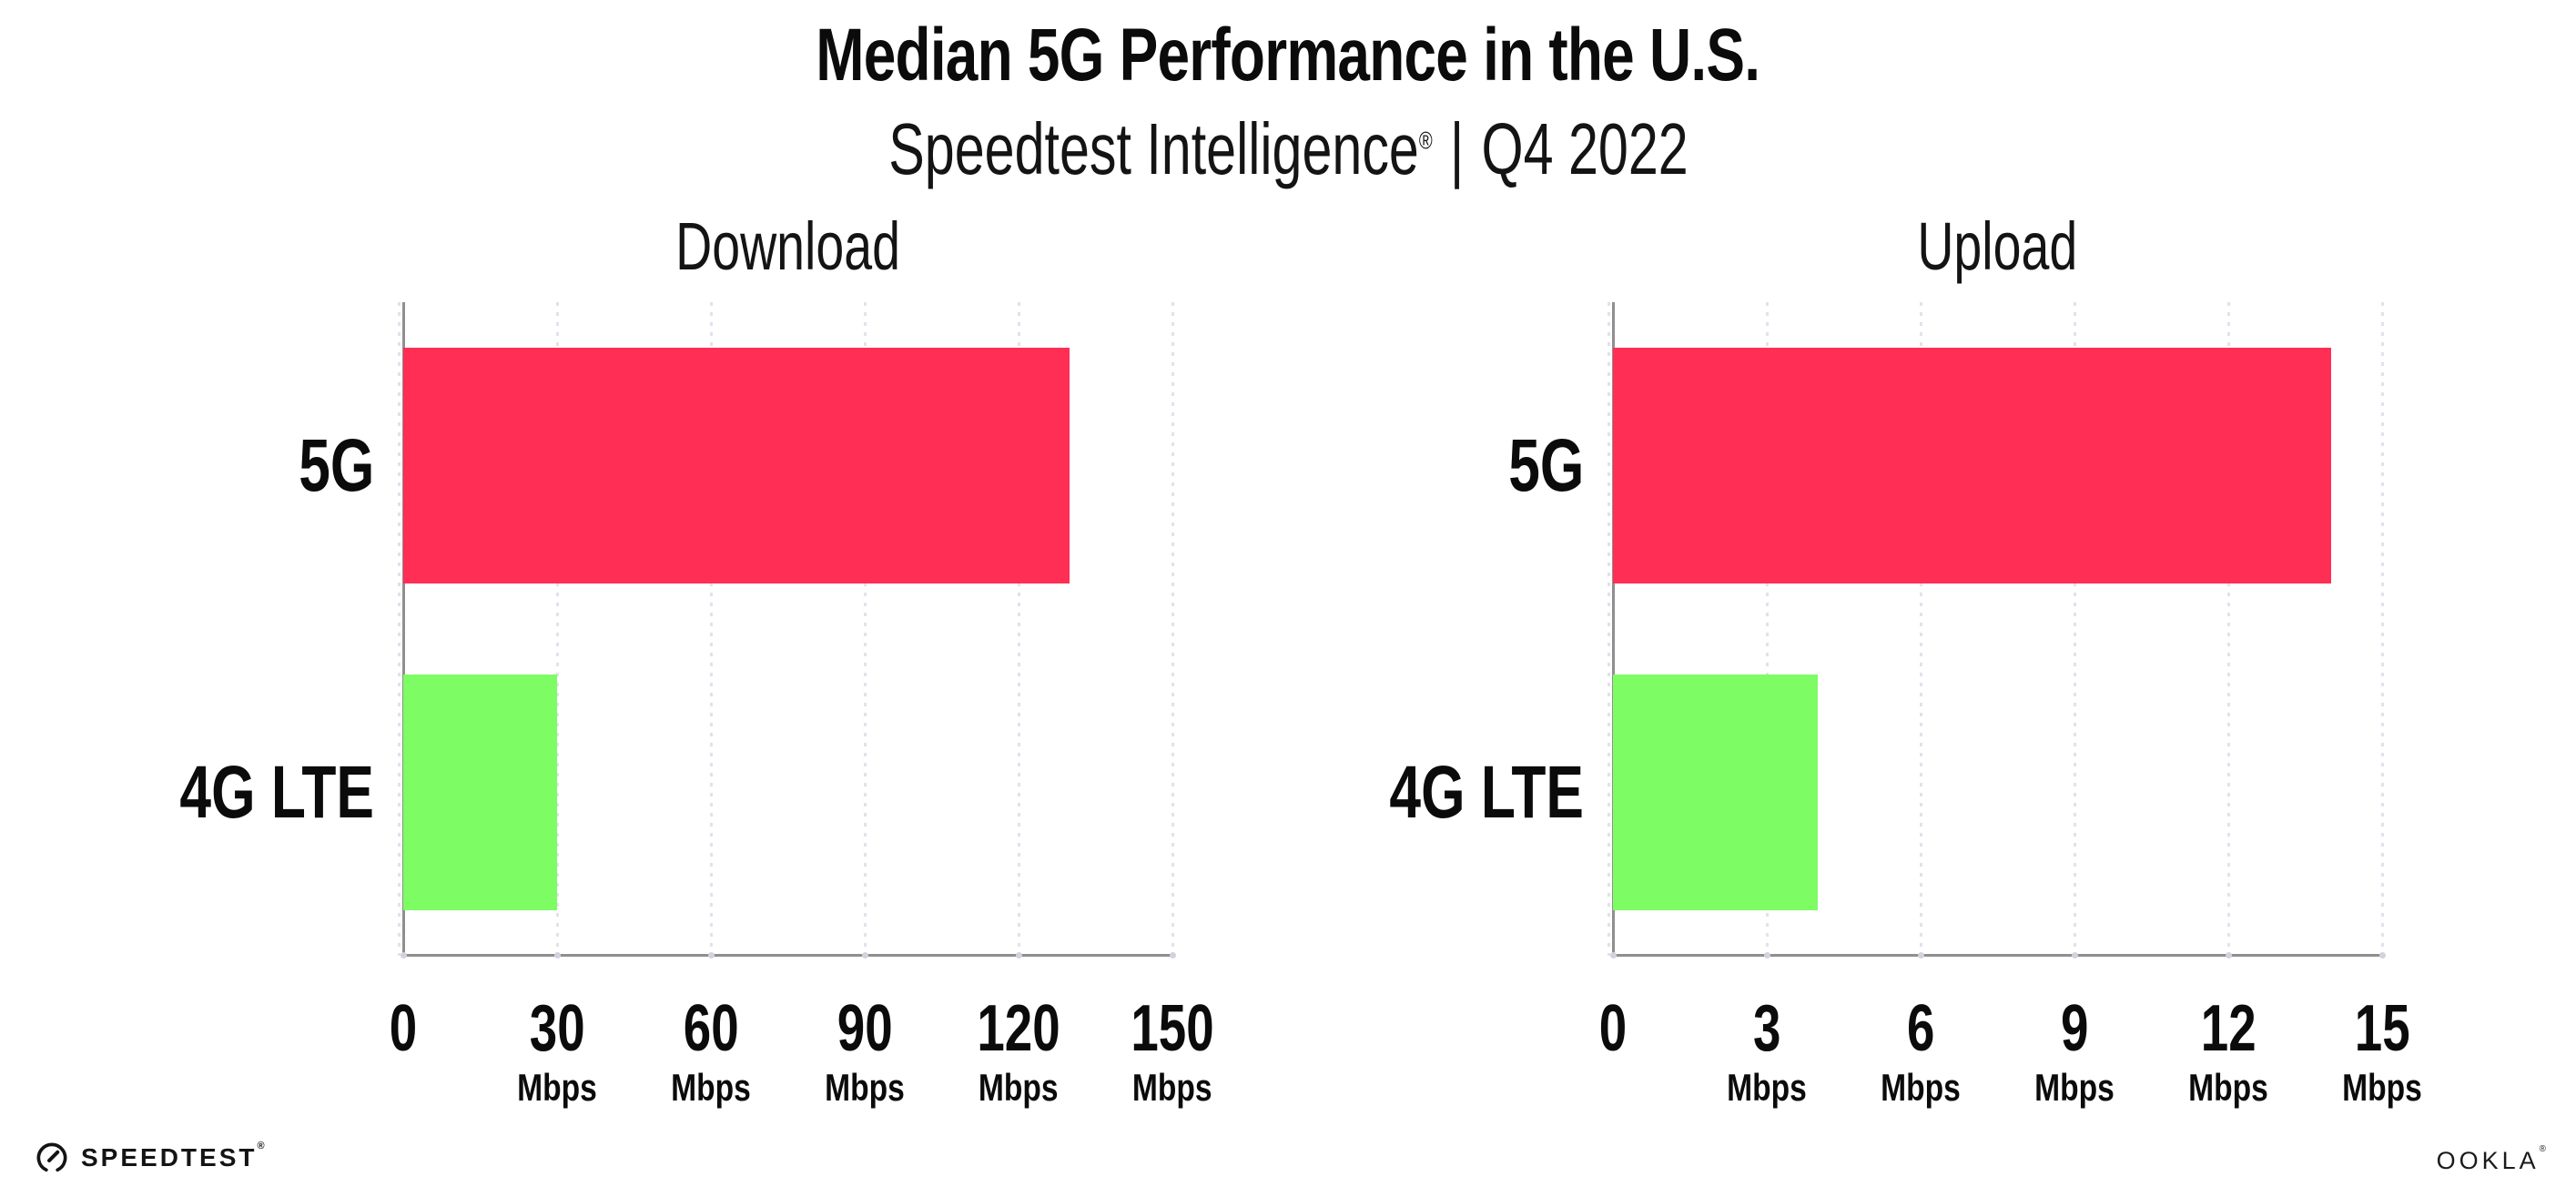  What do you see at coordinates (1767, 1052) in the screenshot?
I see `x-tick-3: 3 Mbps` at bounding box center [1767, 1052].